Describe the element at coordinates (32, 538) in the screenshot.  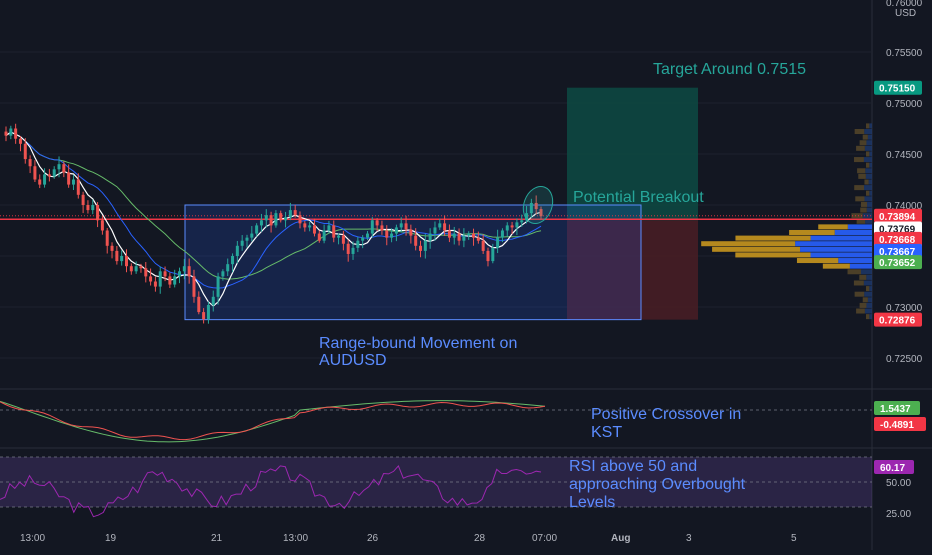
I see `time-tick-0: 13:00` at that location.